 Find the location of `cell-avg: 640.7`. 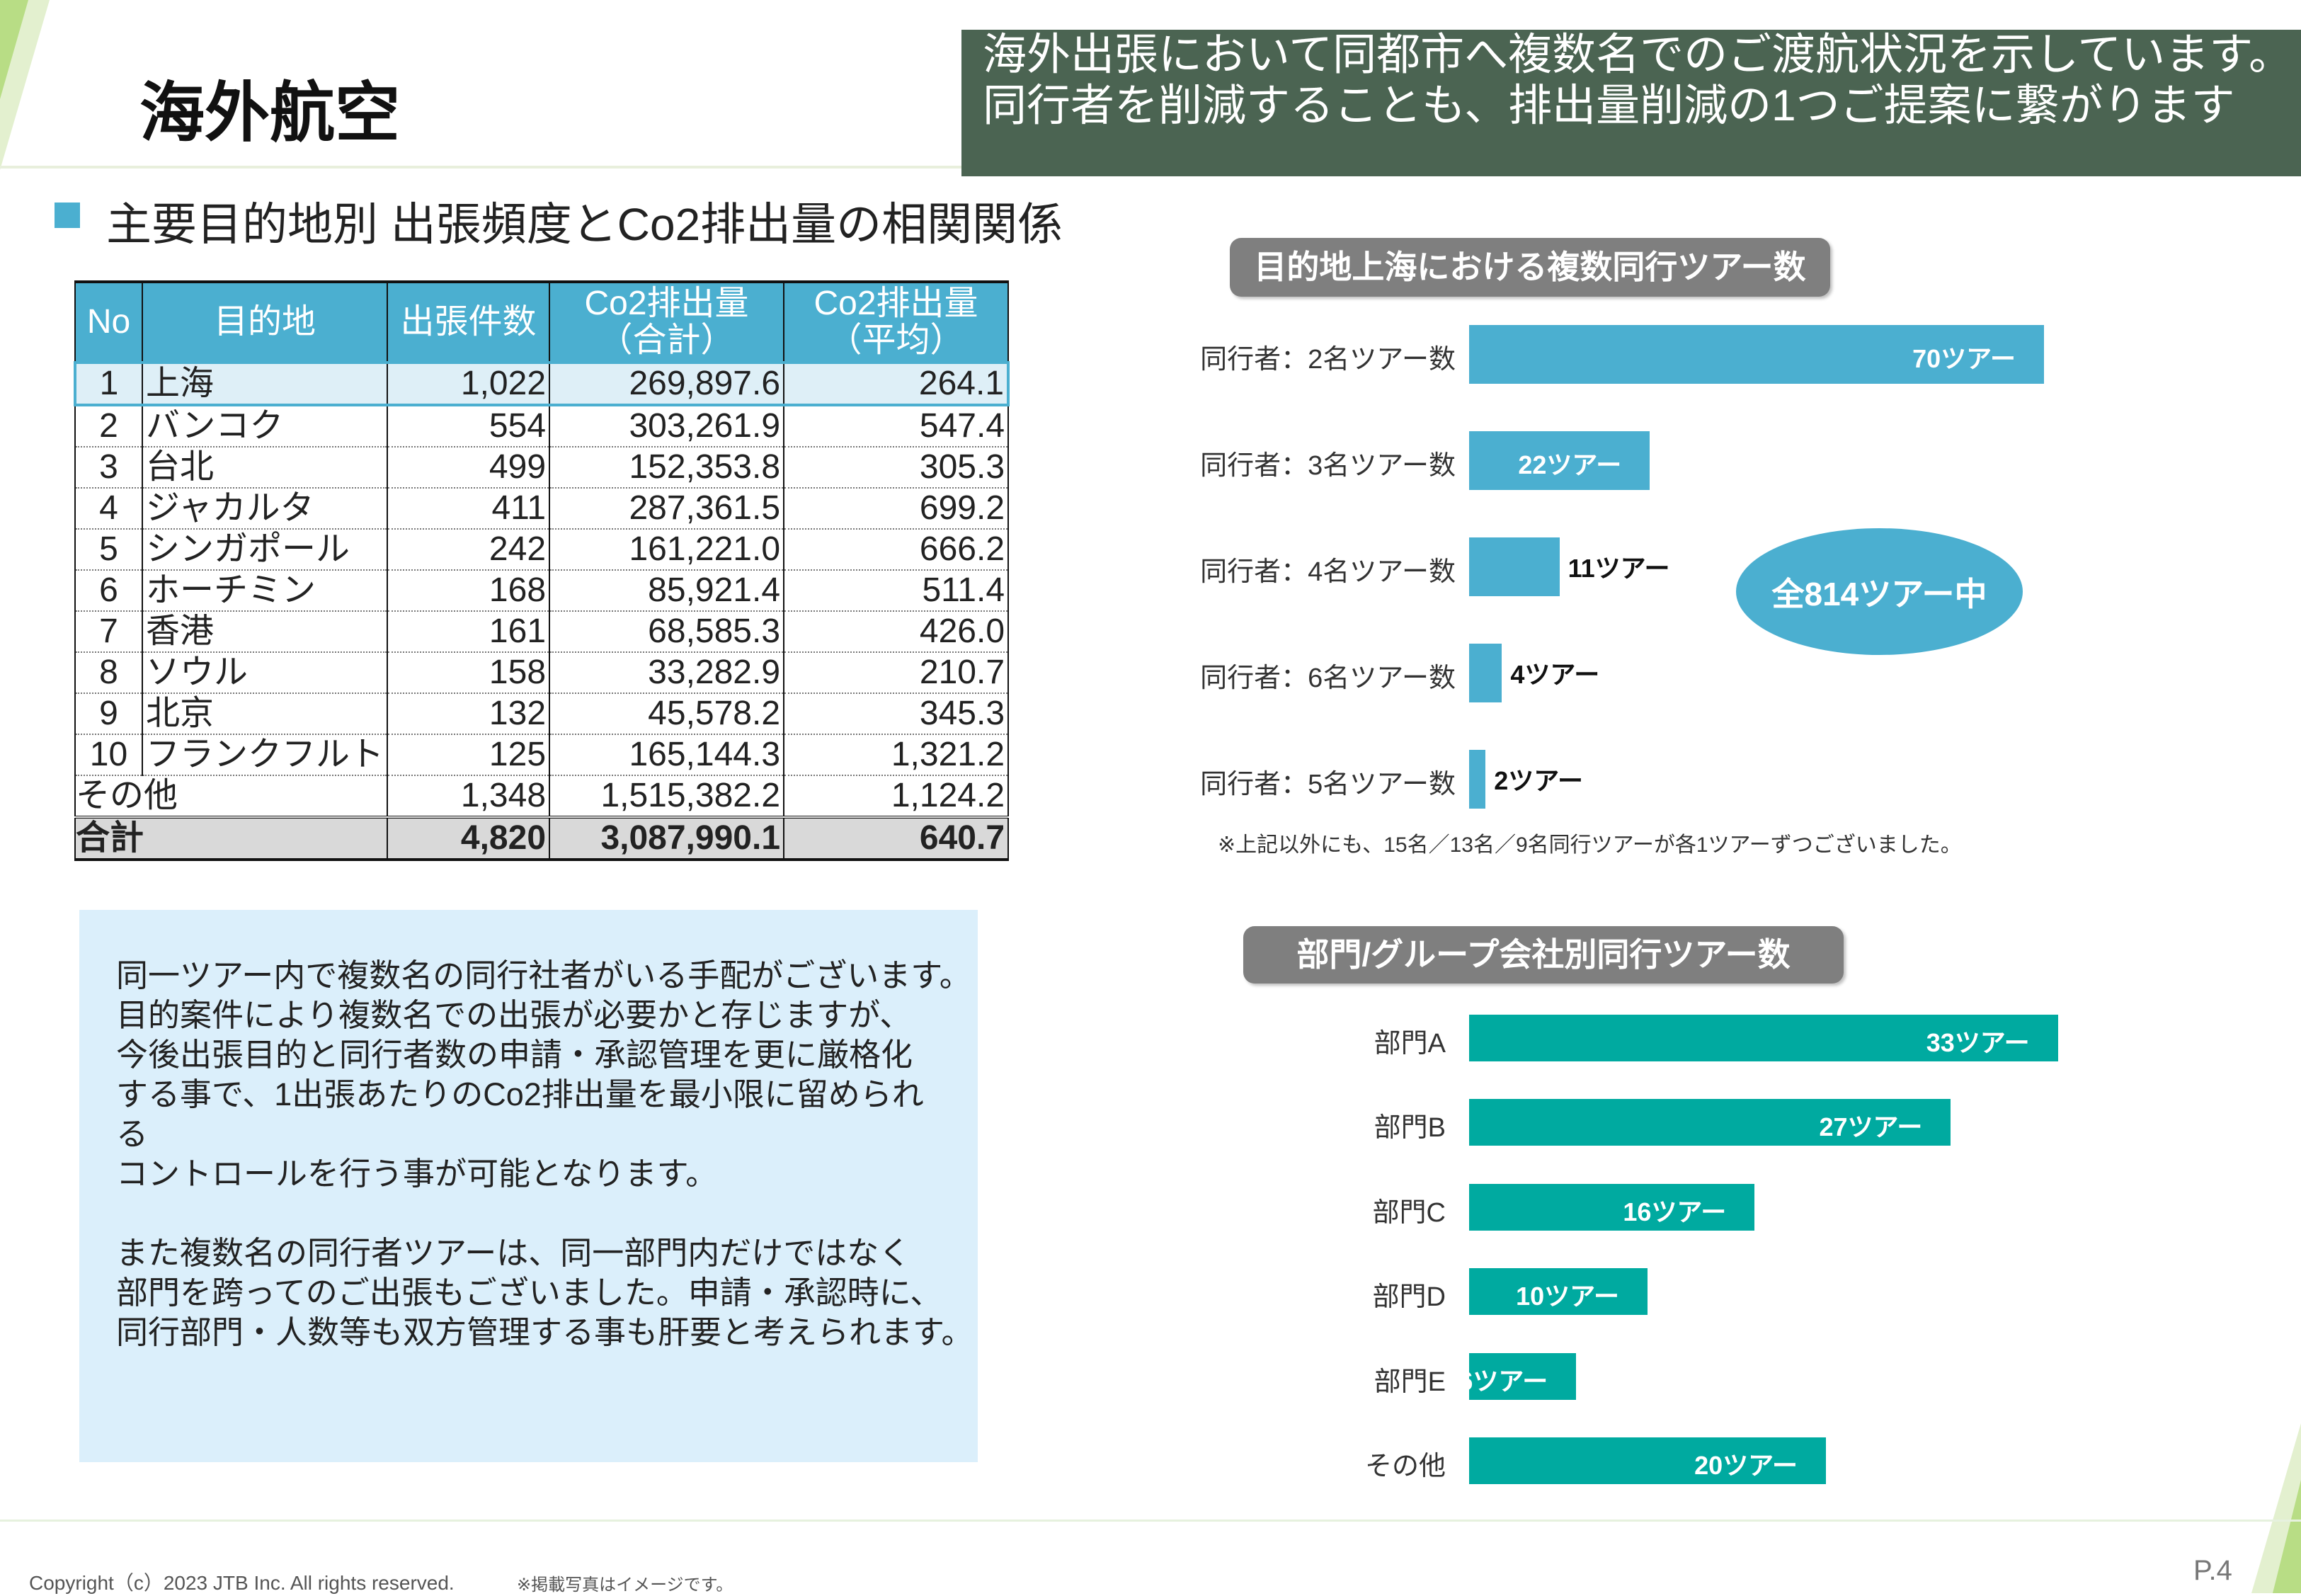

cell-avg: 640.7 is located at coordinates (896, 838).